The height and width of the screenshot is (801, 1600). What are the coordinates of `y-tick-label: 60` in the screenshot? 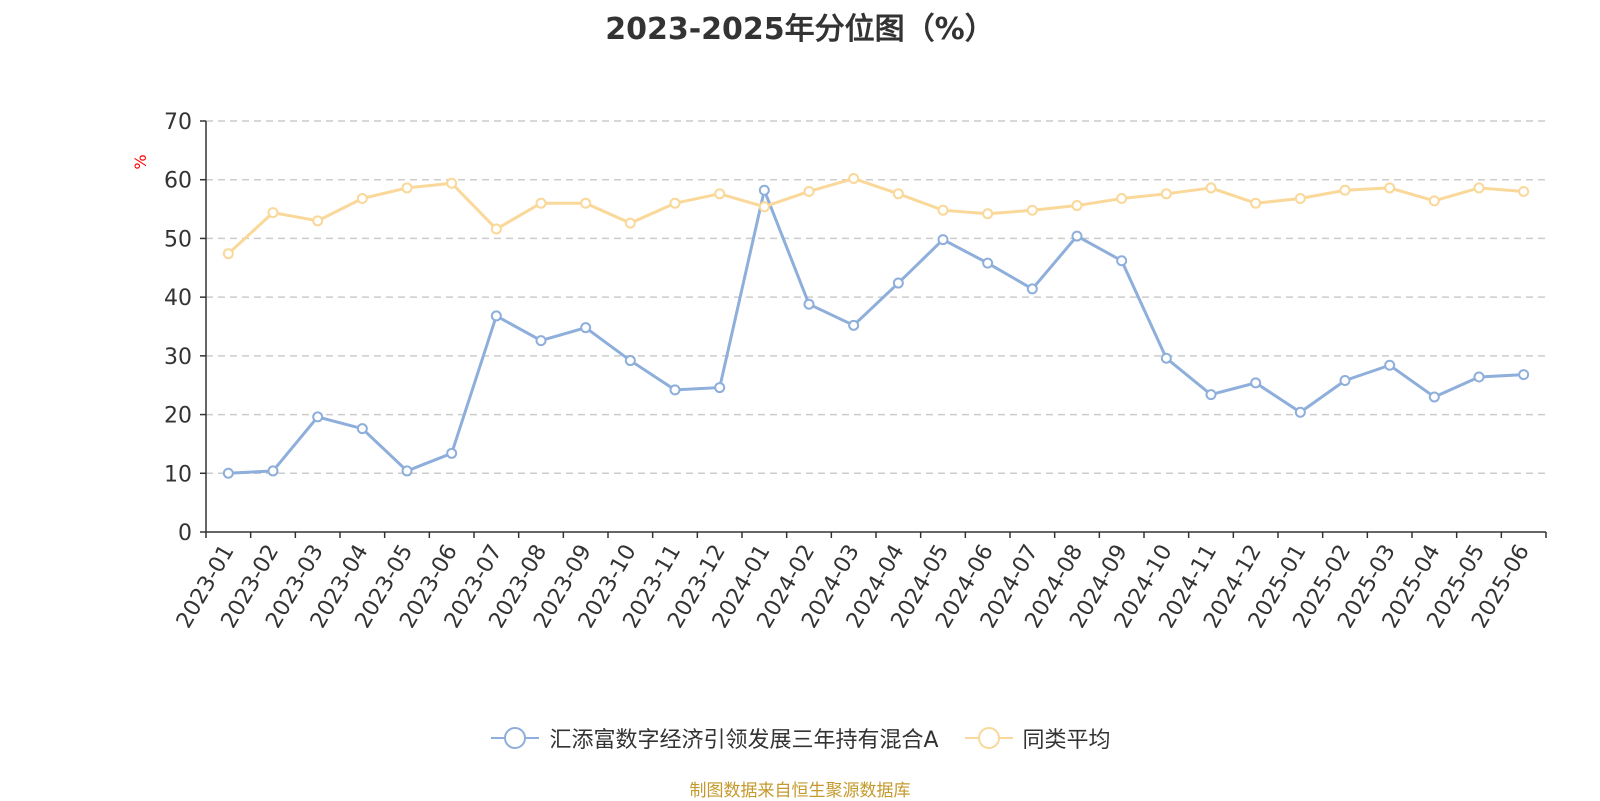 It's located at (178, 181).